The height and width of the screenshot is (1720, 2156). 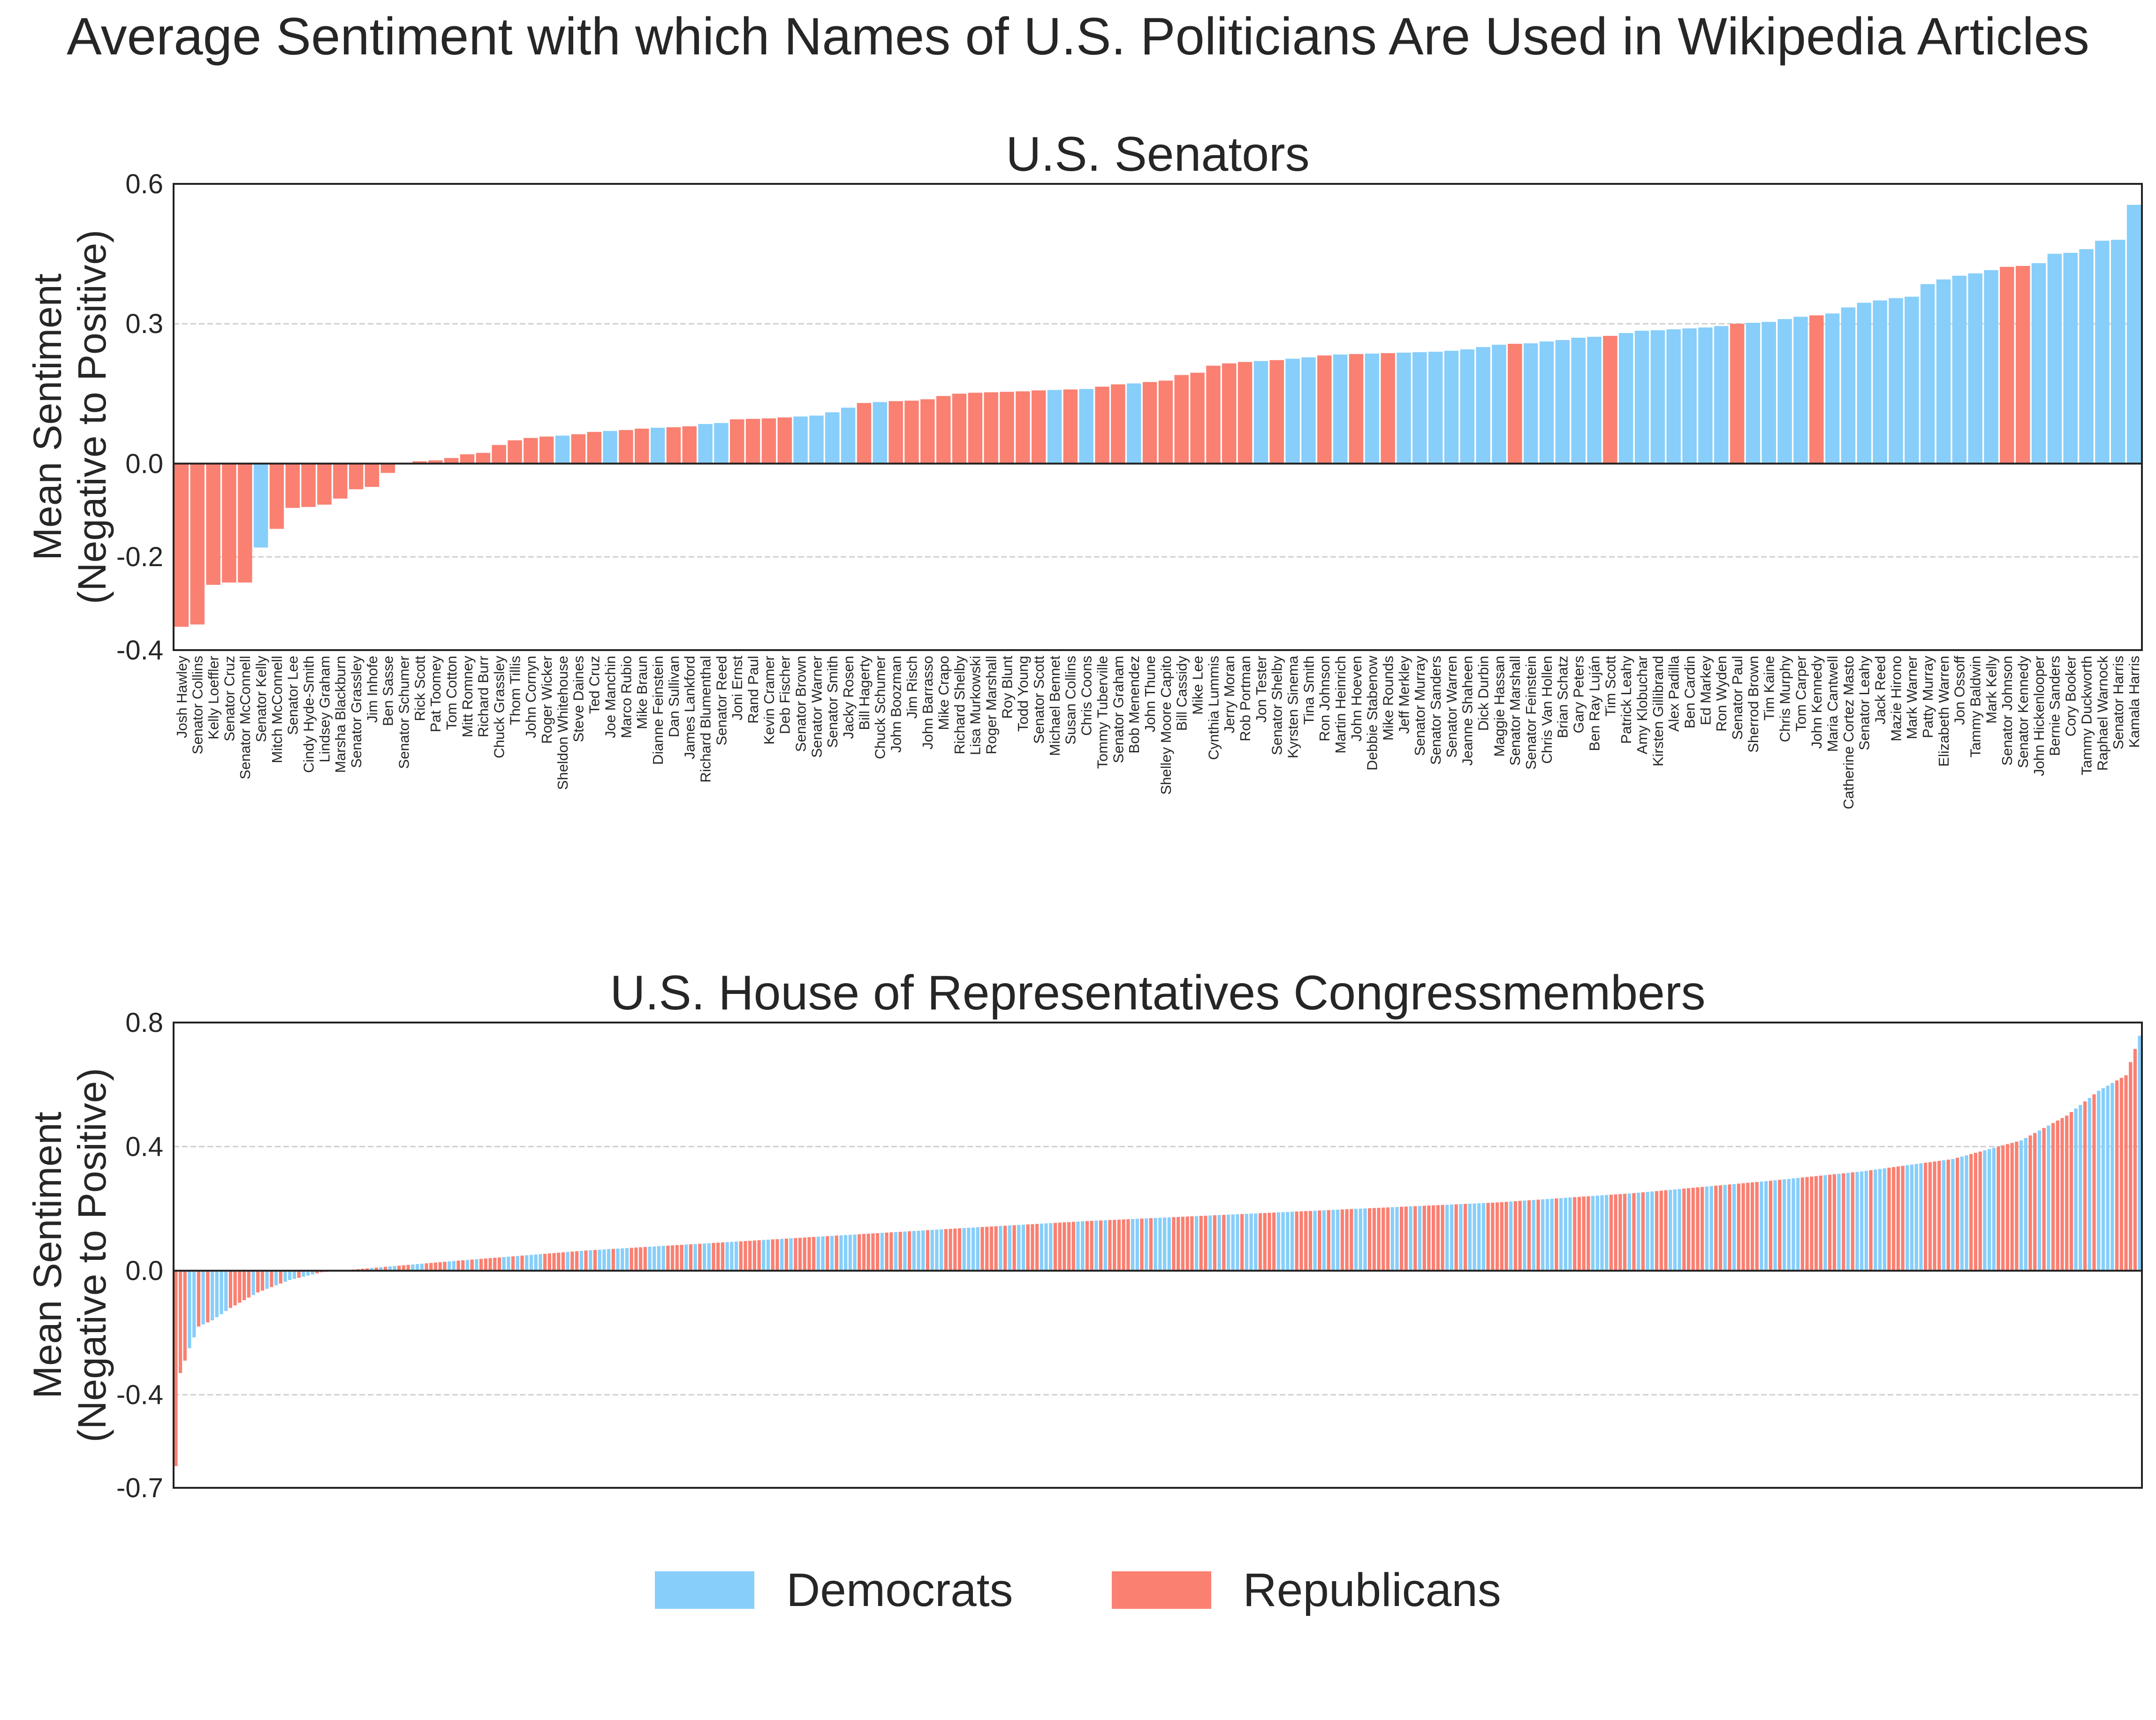 What do you see at coordinates (144, 1023) in the screenshot?
I see `y-tick-label: 0.8` at bounding box center [144, 1023].